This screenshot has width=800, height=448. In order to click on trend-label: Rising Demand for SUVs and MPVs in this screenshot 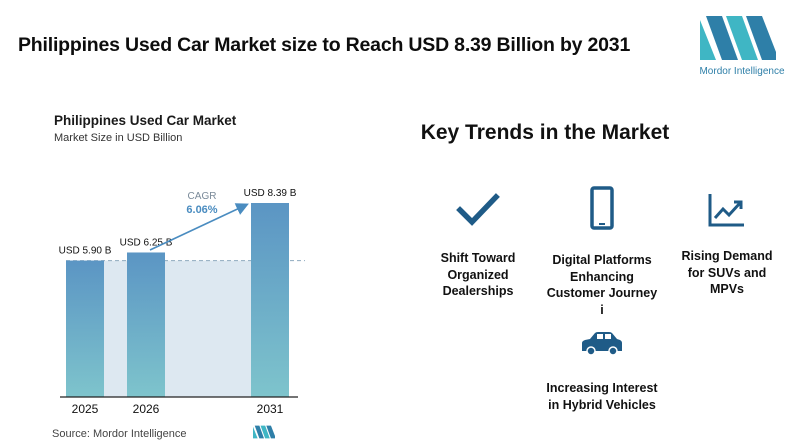, I will do `click(727, 272)`.